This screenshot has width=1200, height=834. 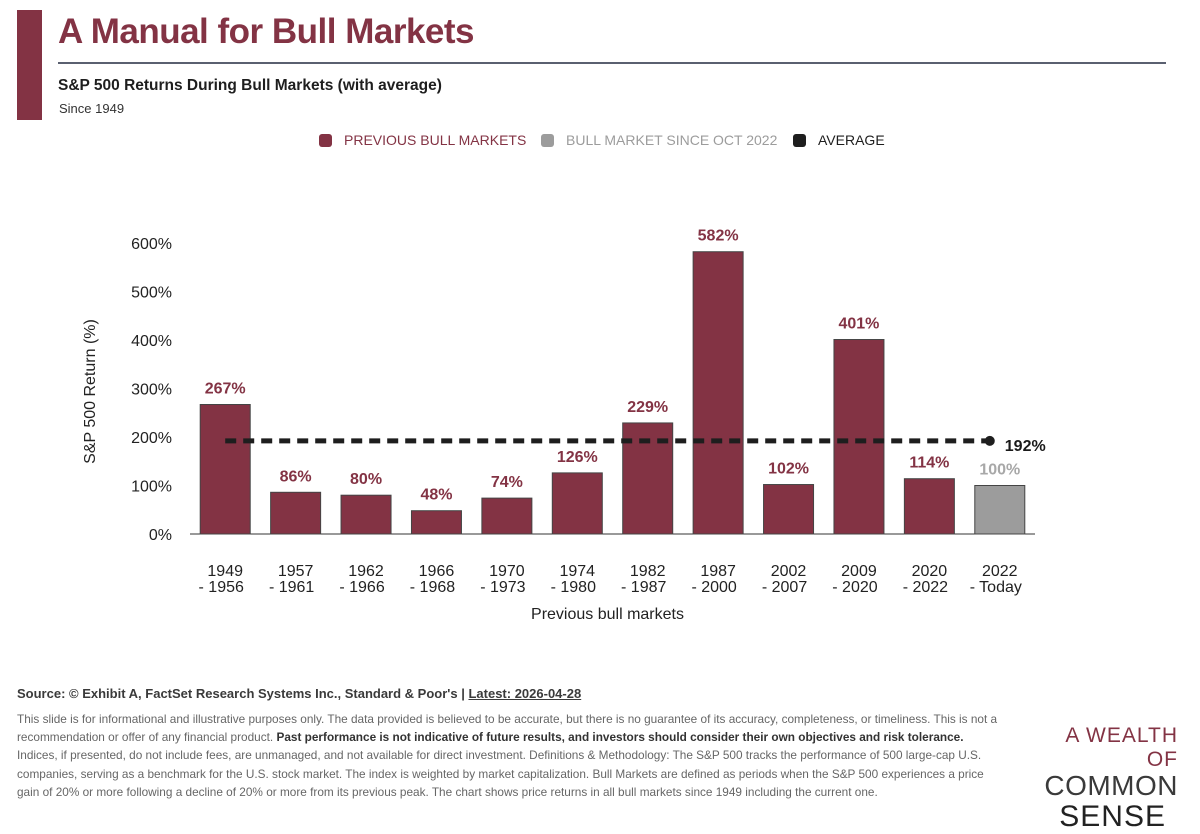 I want to click on legend-swatch-current, so click(x=547, y=140).